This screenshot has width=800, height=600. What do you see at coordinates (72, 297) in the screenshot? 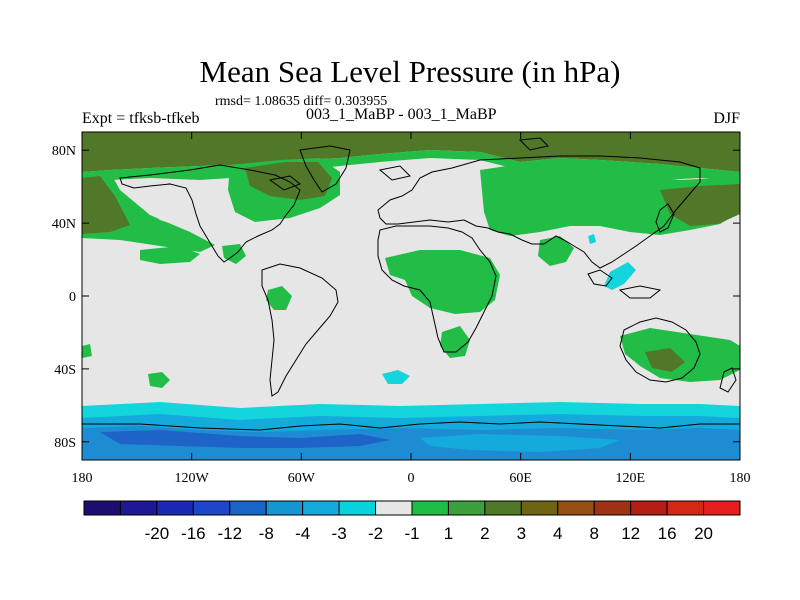
I see `y-tick-label: 0` at bounding box center [72, 297].